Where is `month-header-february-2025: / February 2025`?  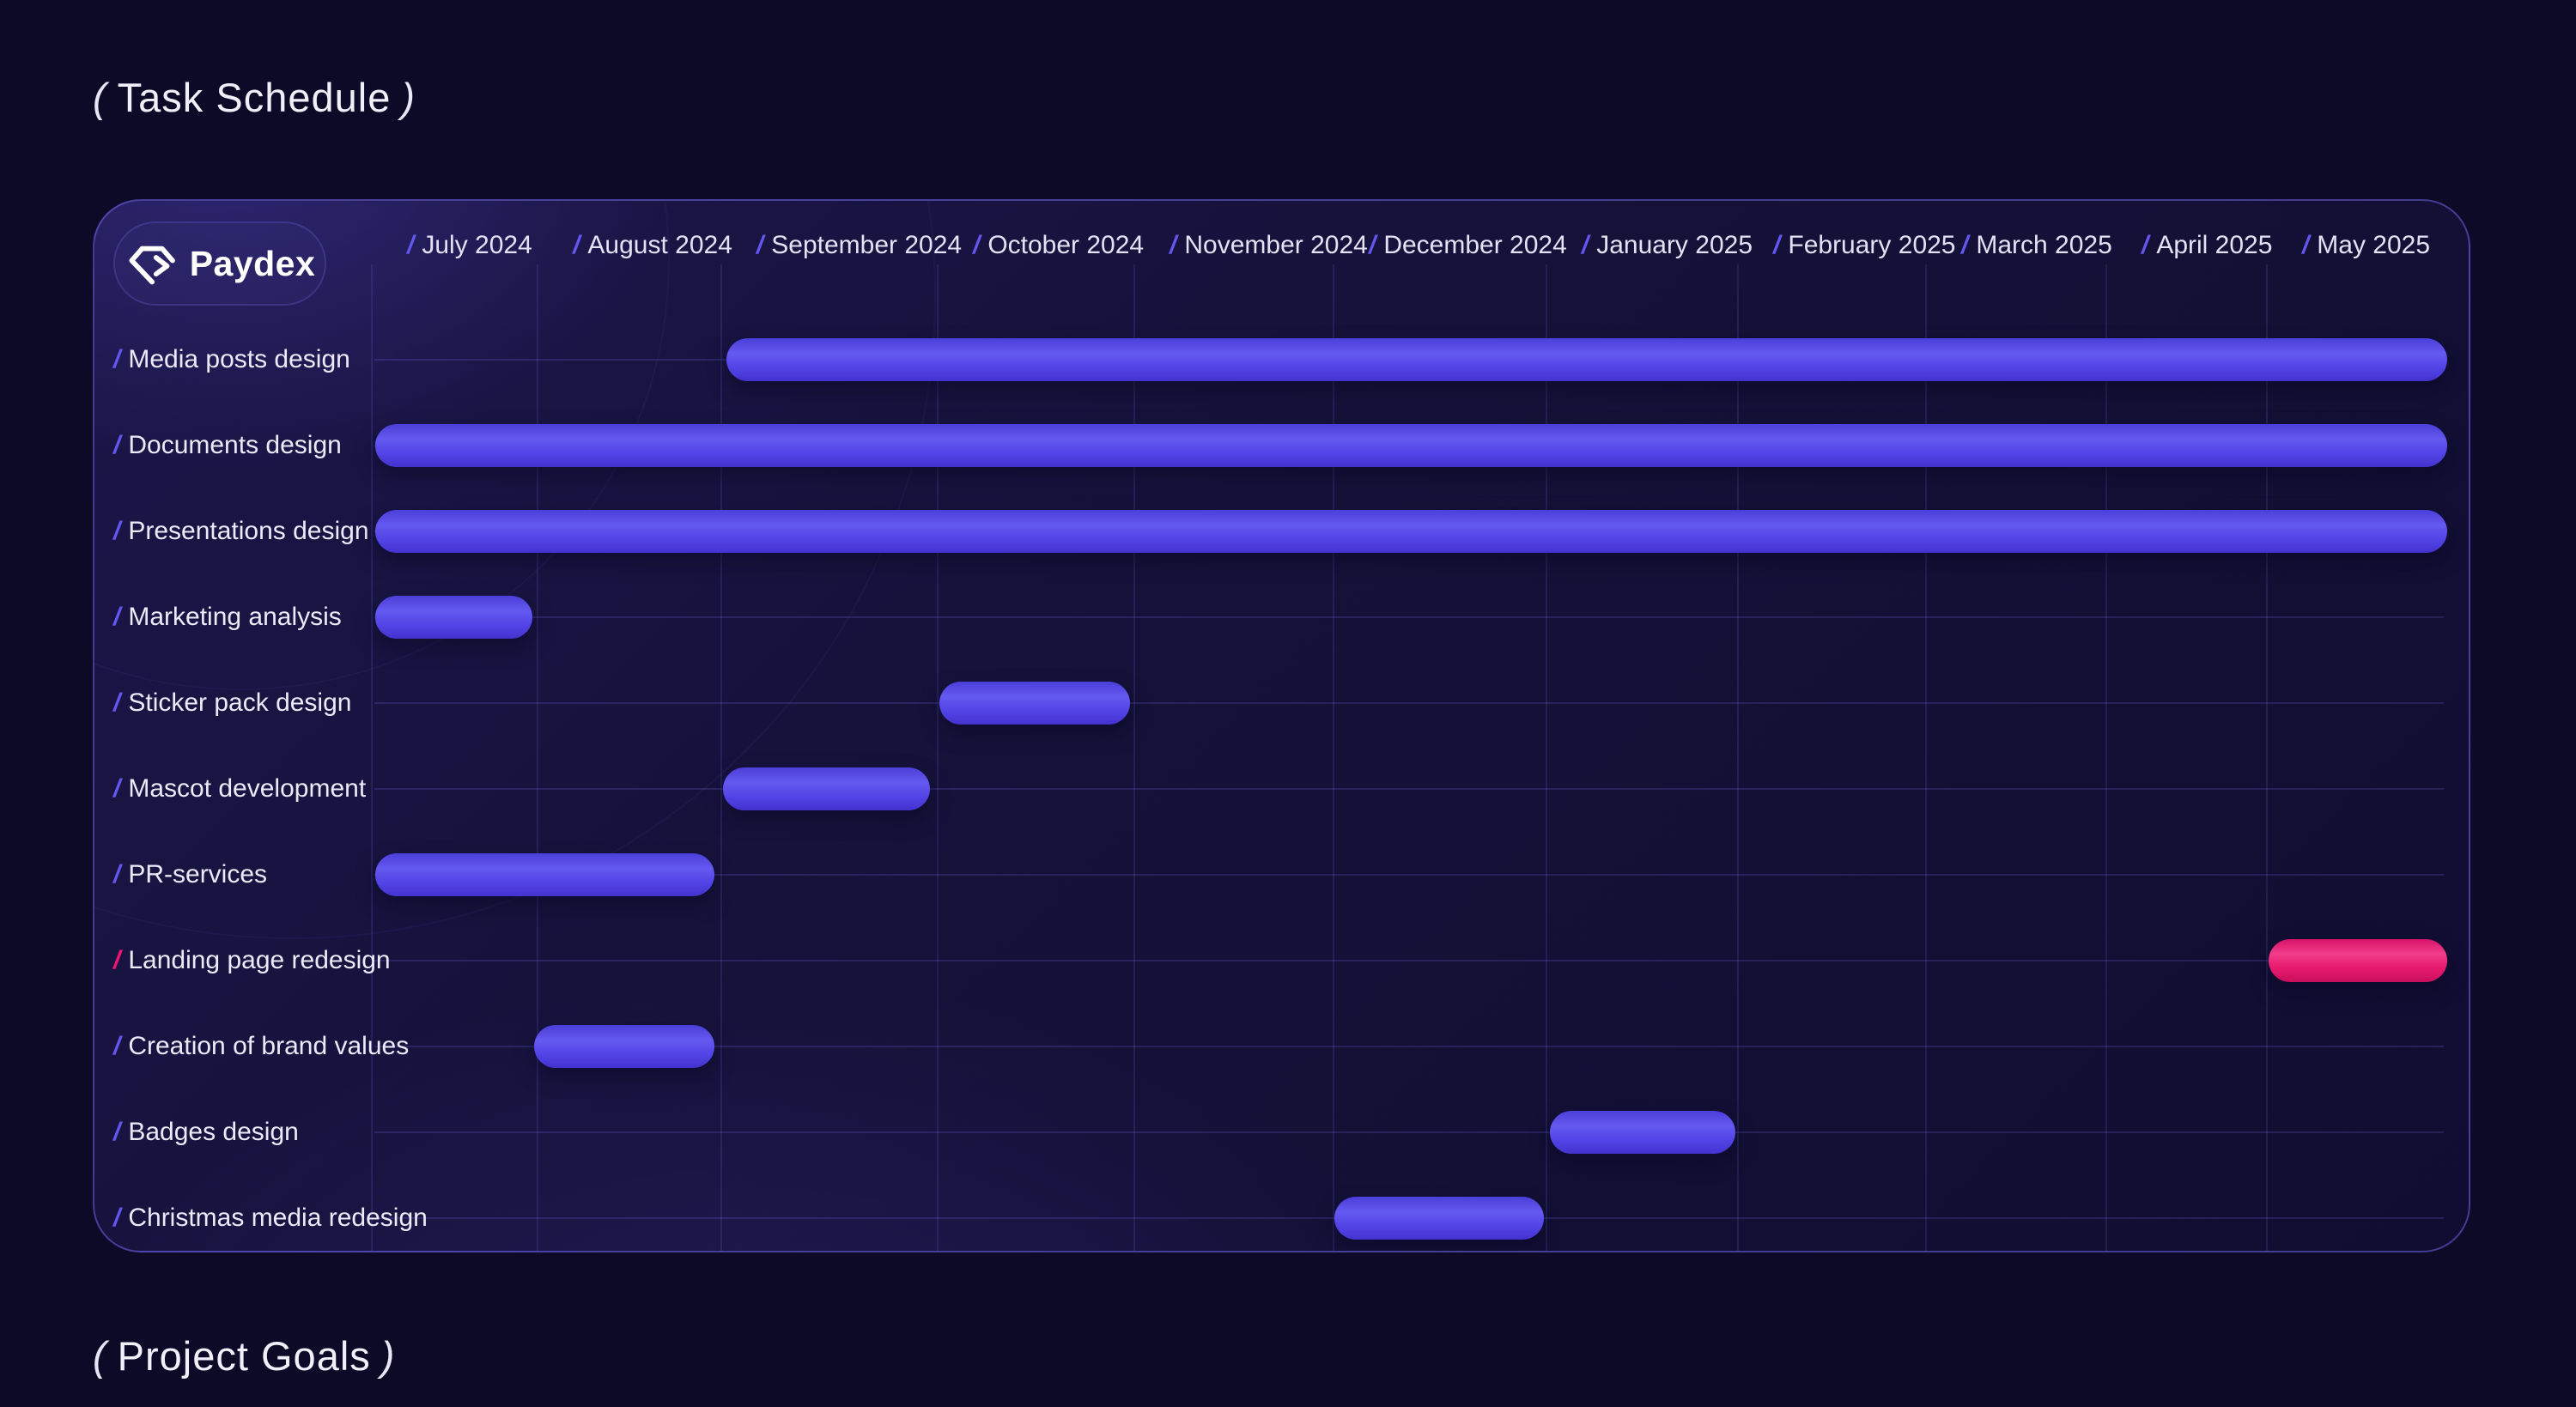 month-header-february-2025: / February 2025 is located at coordinates (1864, 245).